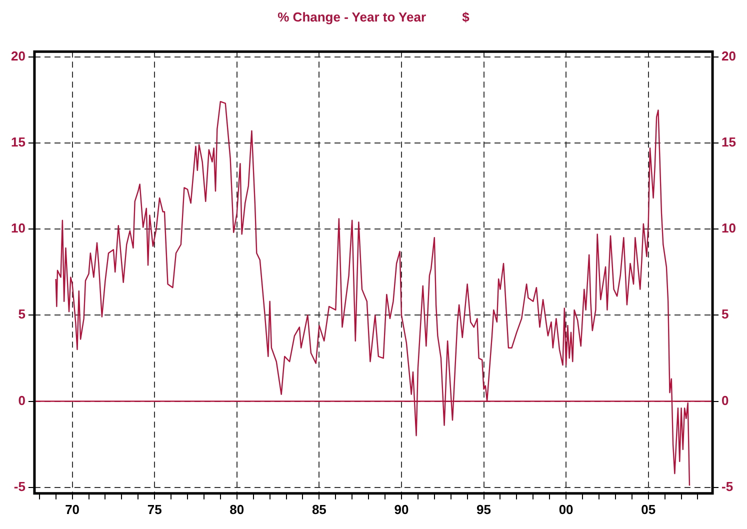 The image size is (747, 529). Describe the element at coordinates (22, 314) in the screenshot. I see `y-tick-label: 5` at that location.